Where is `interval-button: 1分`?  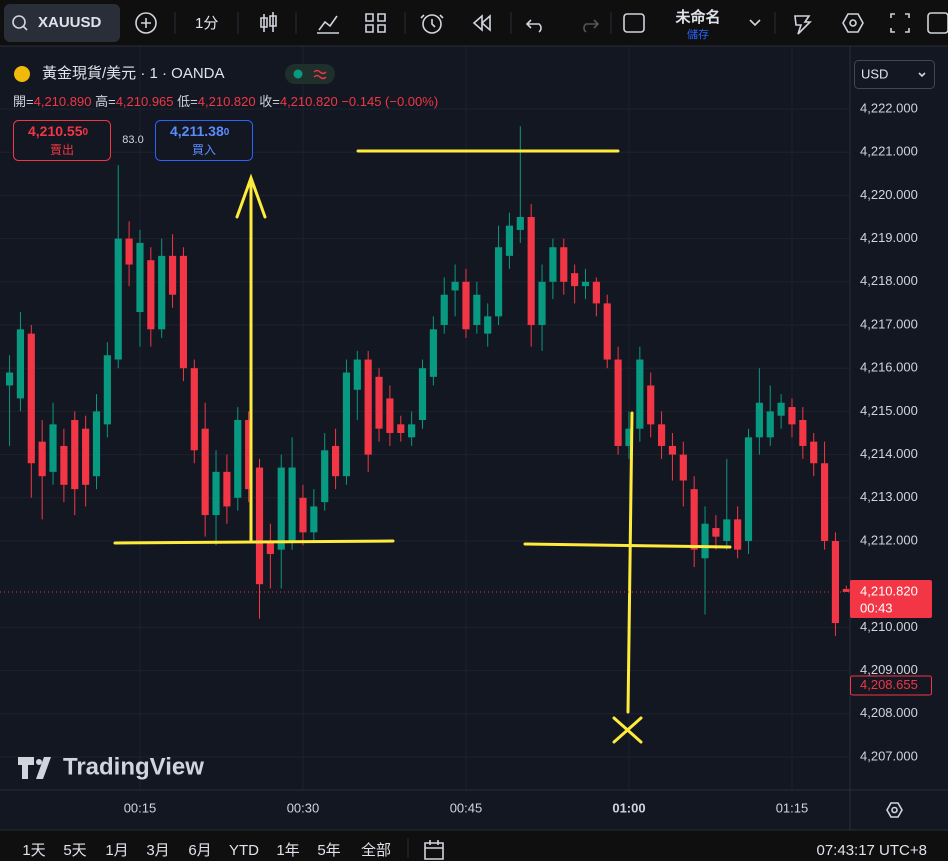 interval-button: 1分 is located at coordinates (206, 23).